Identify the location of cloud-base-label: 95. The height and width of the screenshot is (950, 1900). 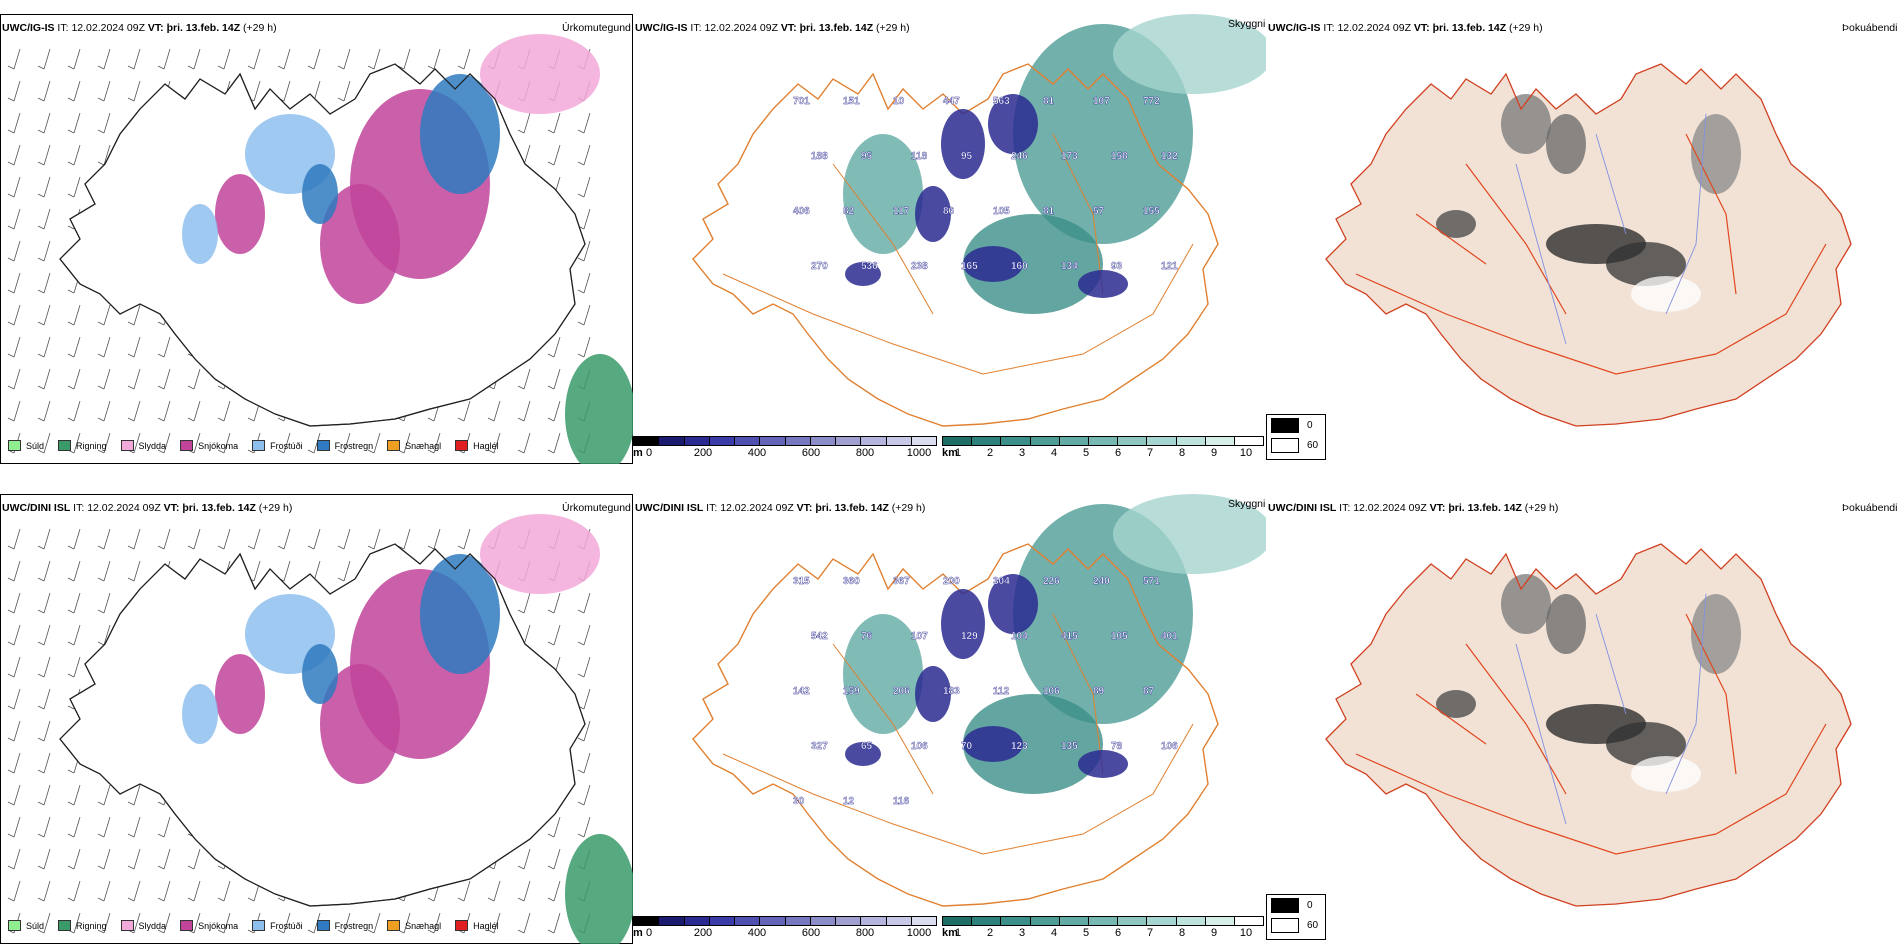
(967, 156).